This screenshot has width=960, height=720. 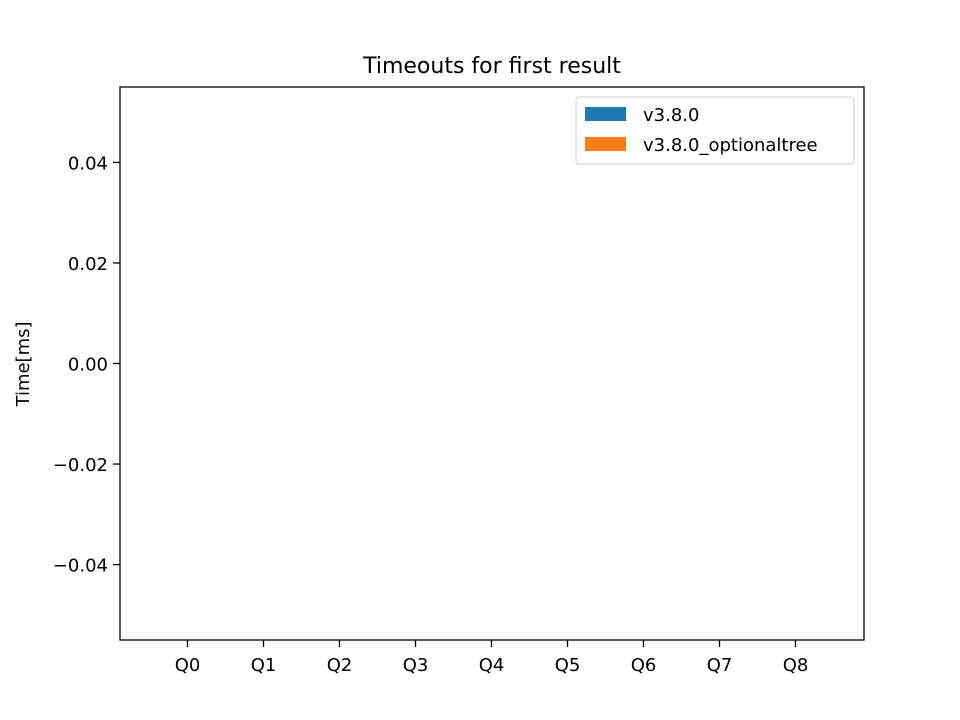 What do you see at coordinates (188, 665) in the screenshot?
I see `x-tick-label: Q0` at bounding box center [188, 665].